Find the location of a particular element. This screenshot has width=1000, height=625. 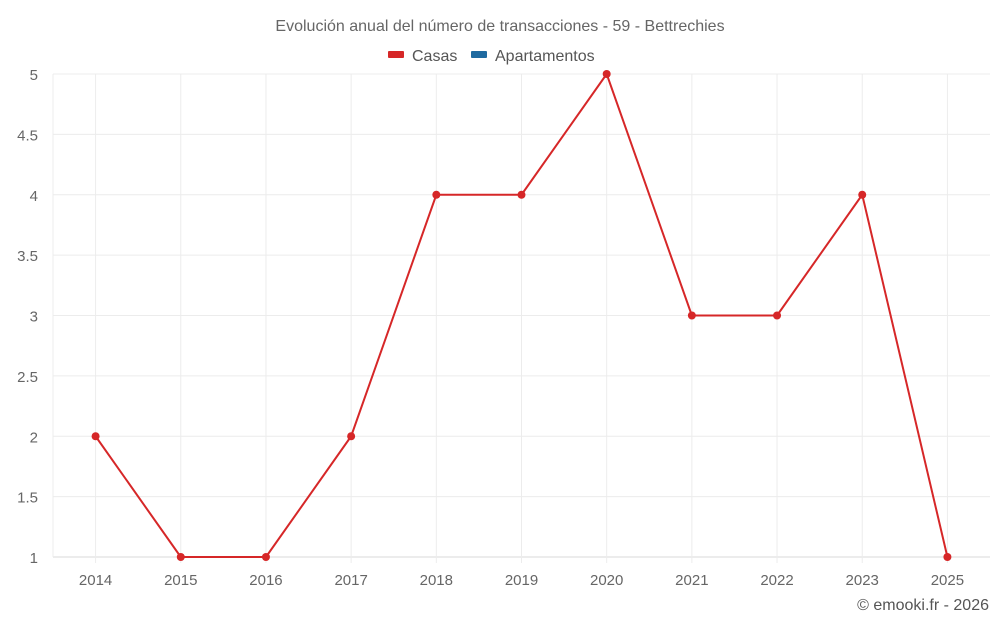

legend-item-casas: Casas is located at coordinates (422, 56).